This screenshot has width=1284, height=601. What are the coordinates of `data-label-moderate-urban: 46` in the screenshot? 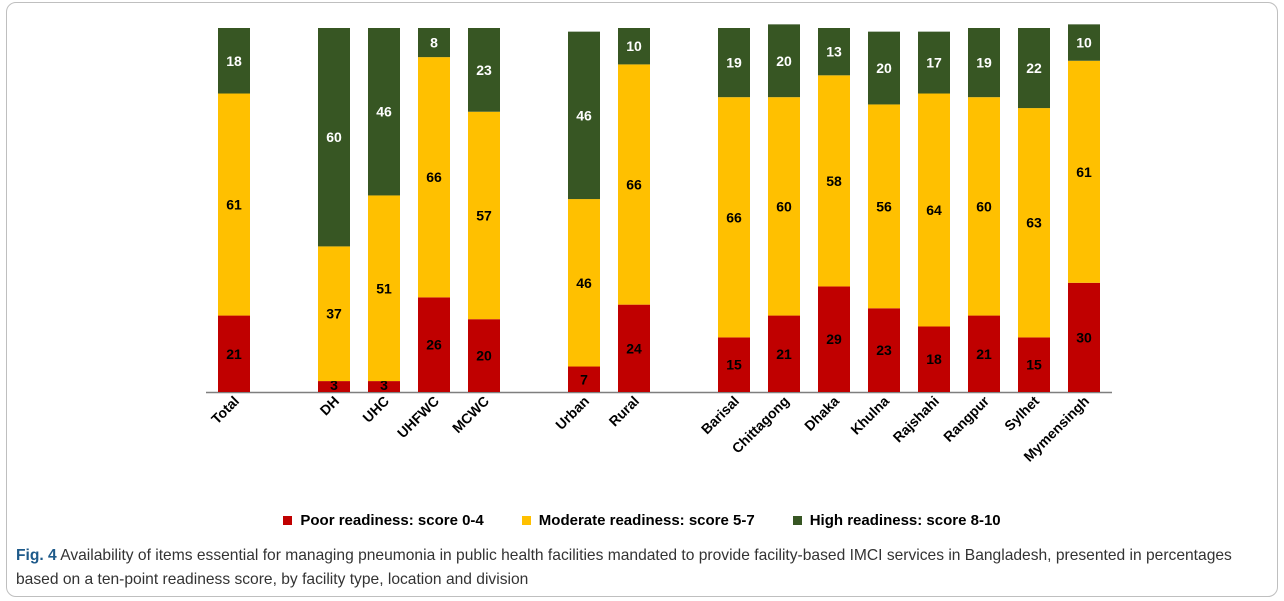 It's located at (584, 283).